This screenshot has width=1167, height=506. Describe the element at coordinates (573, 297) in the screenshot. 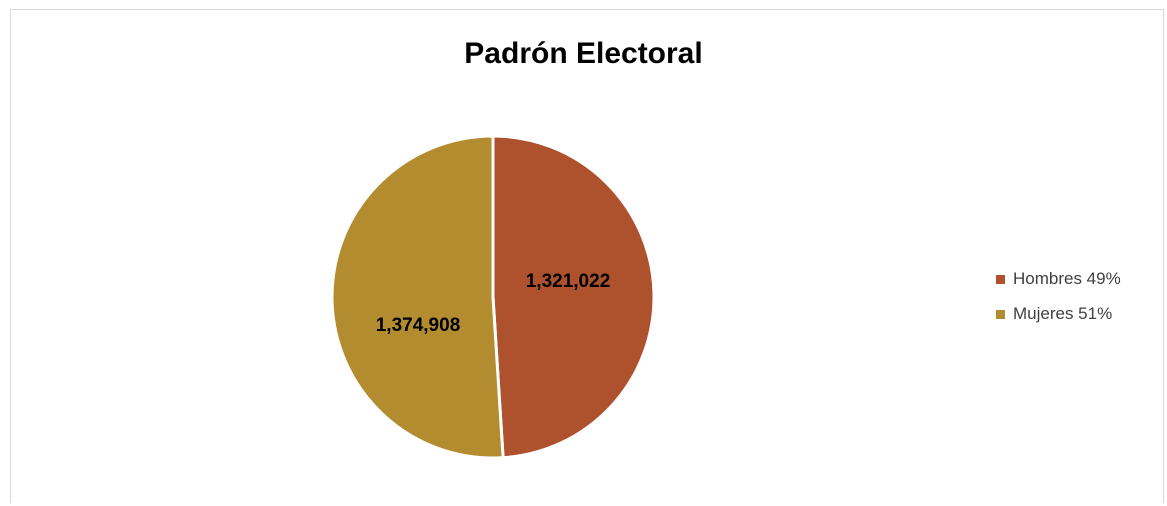

I see `pie-slice-hombres` at that location.